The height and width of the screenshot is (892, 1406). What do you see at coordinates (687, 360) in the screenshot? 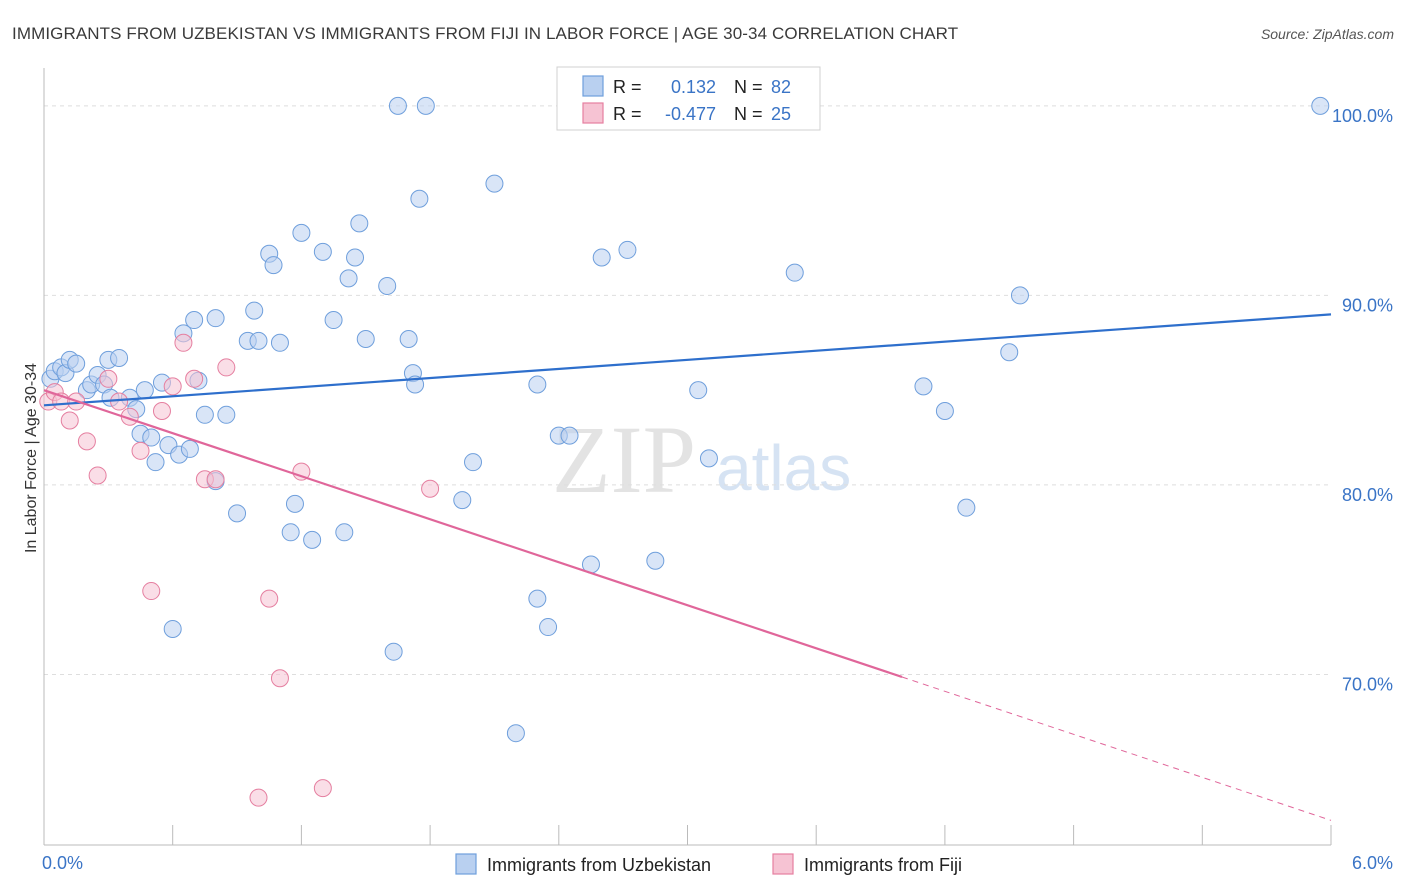
I see `uzbekistan-trend-line` at bounding box center [687, 360].